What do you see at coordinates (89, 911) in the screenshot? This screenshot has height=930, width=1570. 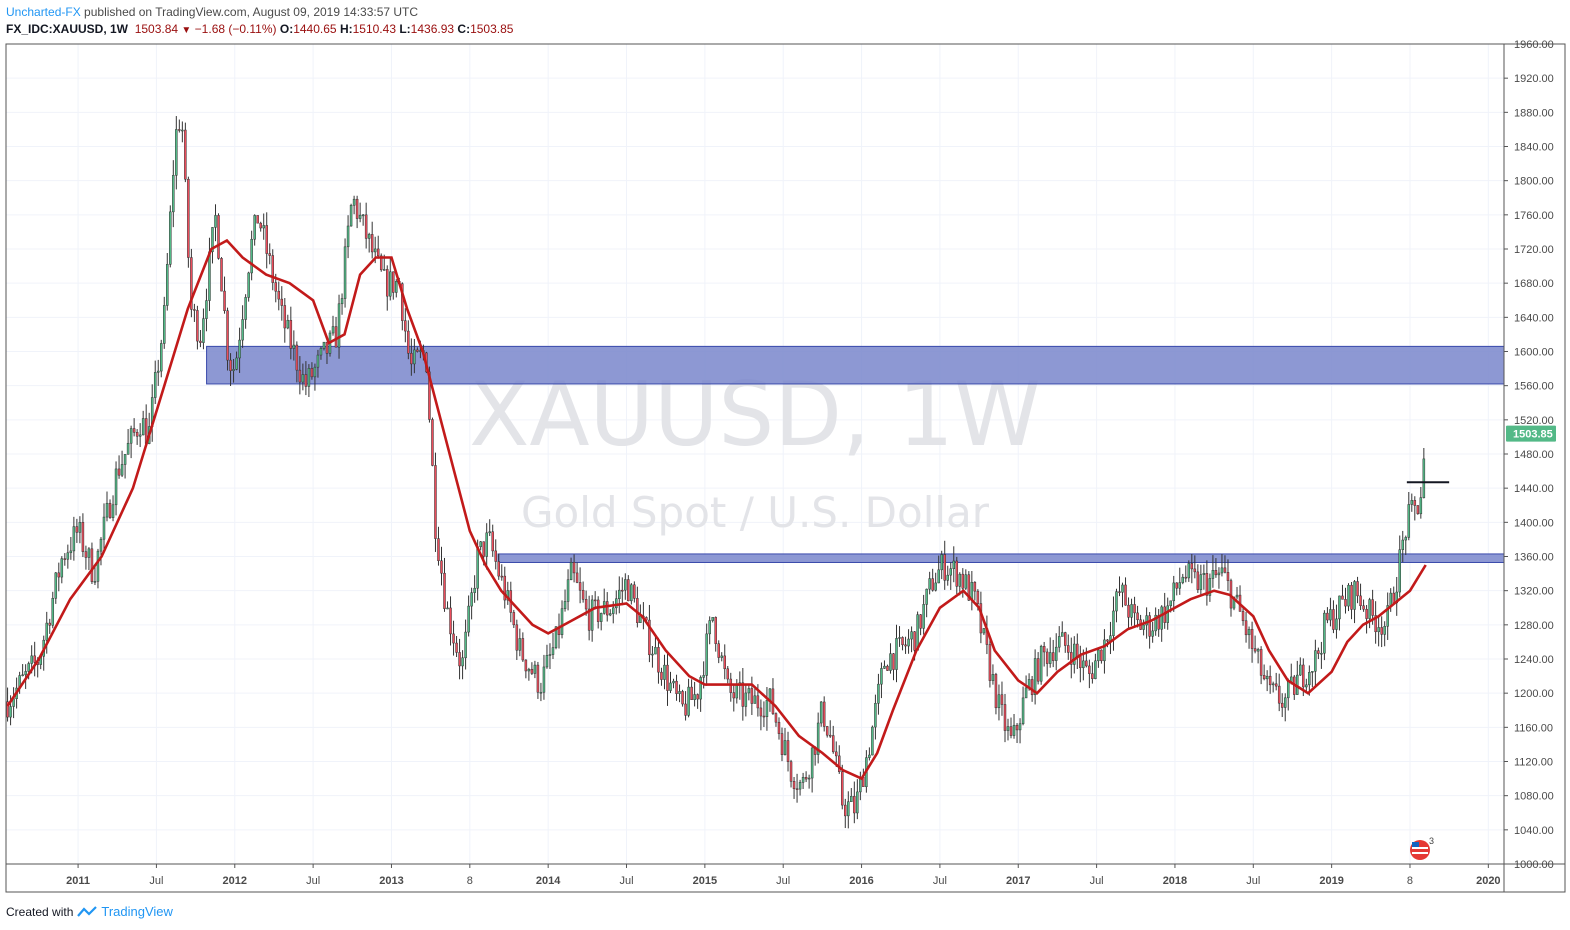 I see `footer: Created with TradingView` at bounding box center [89, 911].